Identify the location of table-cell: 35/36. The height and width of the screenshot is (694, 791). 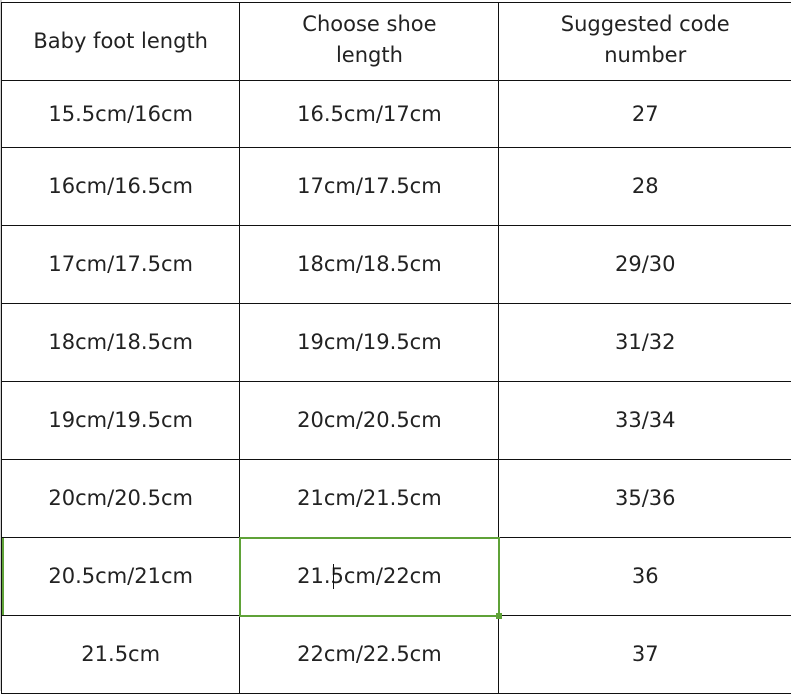
(645, 499).